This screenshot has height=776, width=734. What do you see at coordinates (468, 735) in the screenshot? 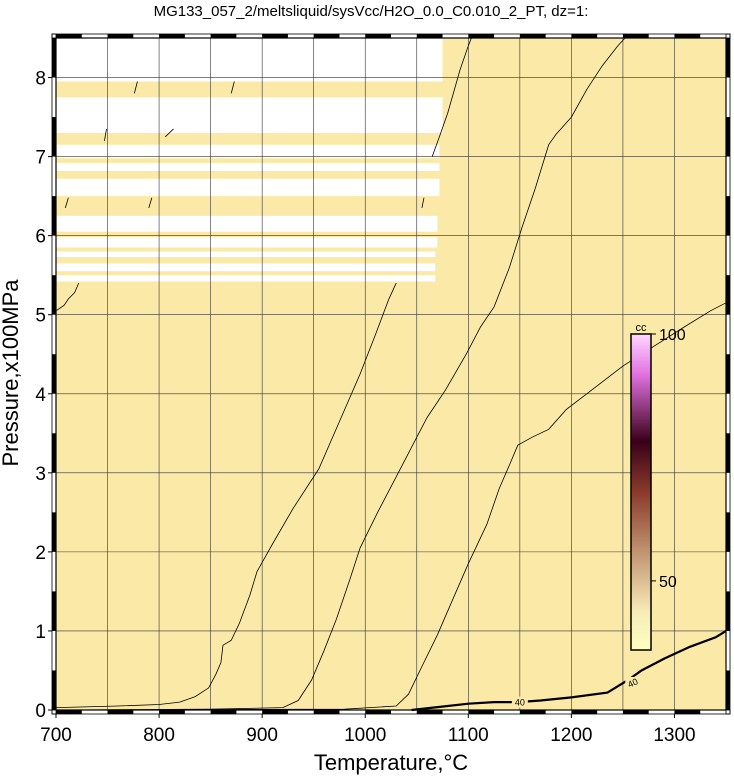
I see `x-tick-label-4: 1100` at bounding box center [468, 735].